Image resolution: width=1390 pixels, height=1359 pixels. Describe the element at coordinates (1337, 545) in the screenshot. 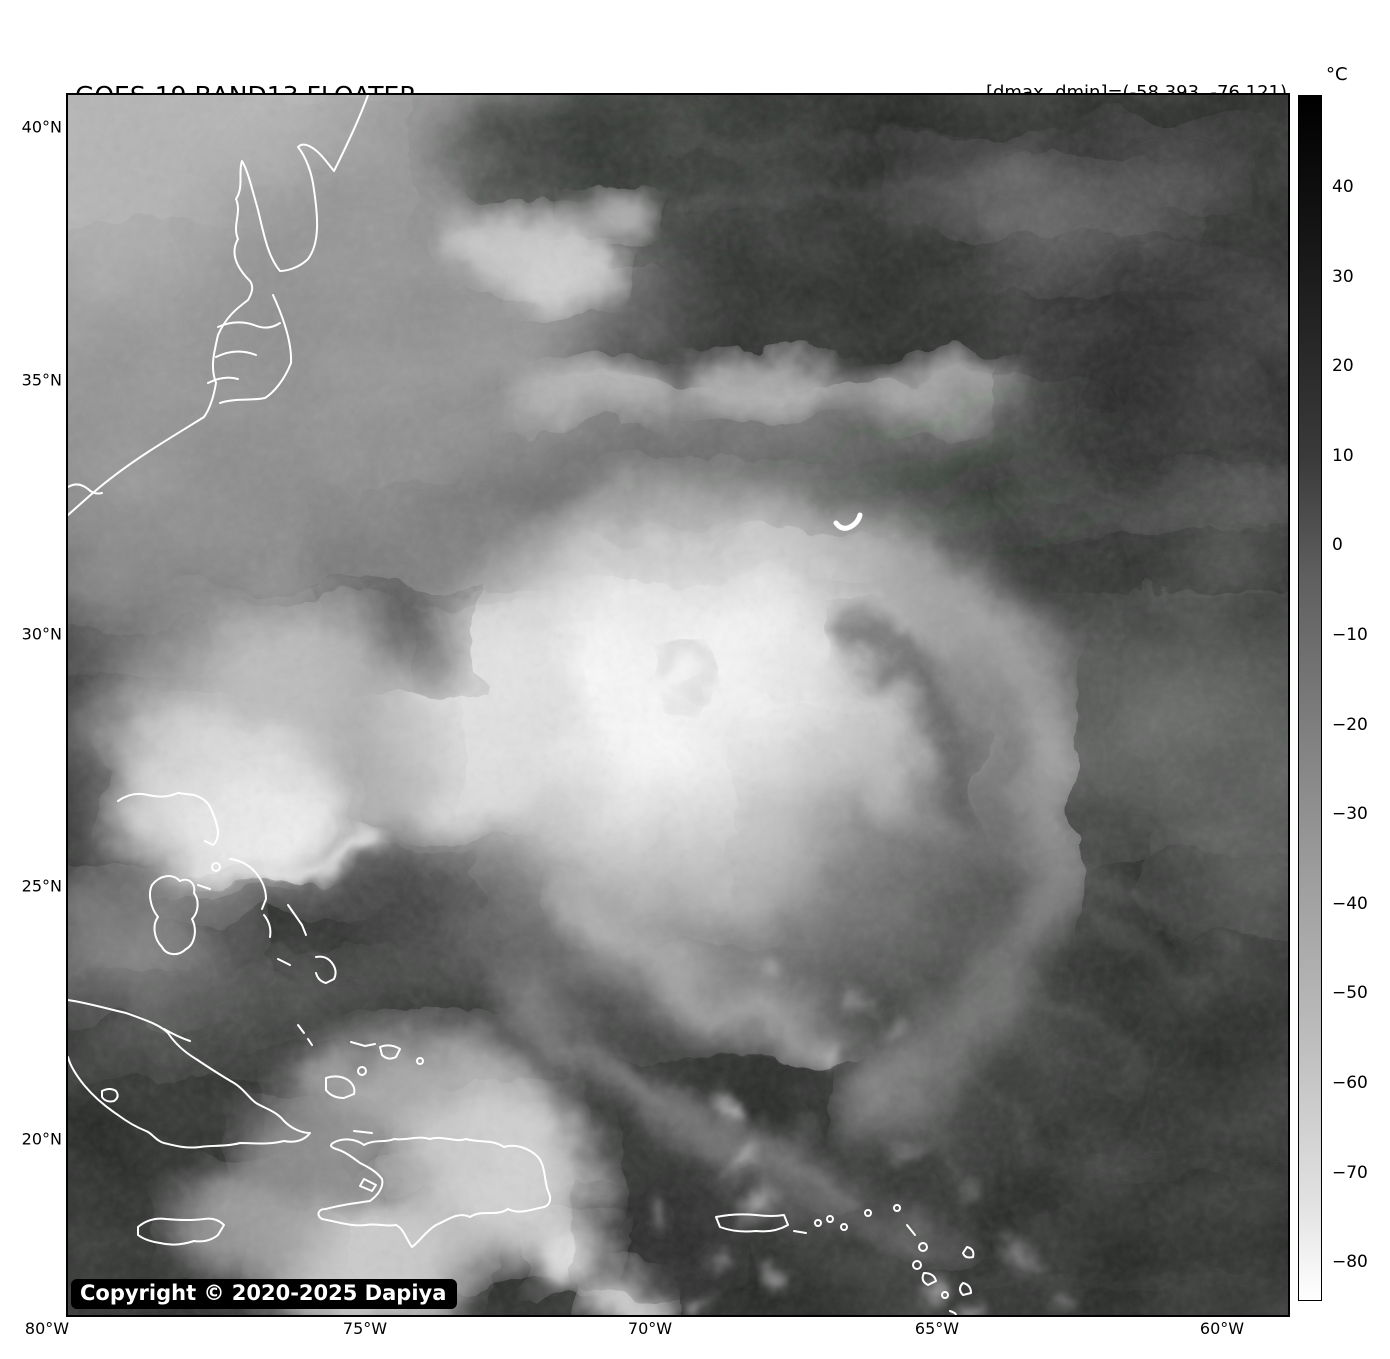

I see `colorbar-tick-label: 0` at that location.